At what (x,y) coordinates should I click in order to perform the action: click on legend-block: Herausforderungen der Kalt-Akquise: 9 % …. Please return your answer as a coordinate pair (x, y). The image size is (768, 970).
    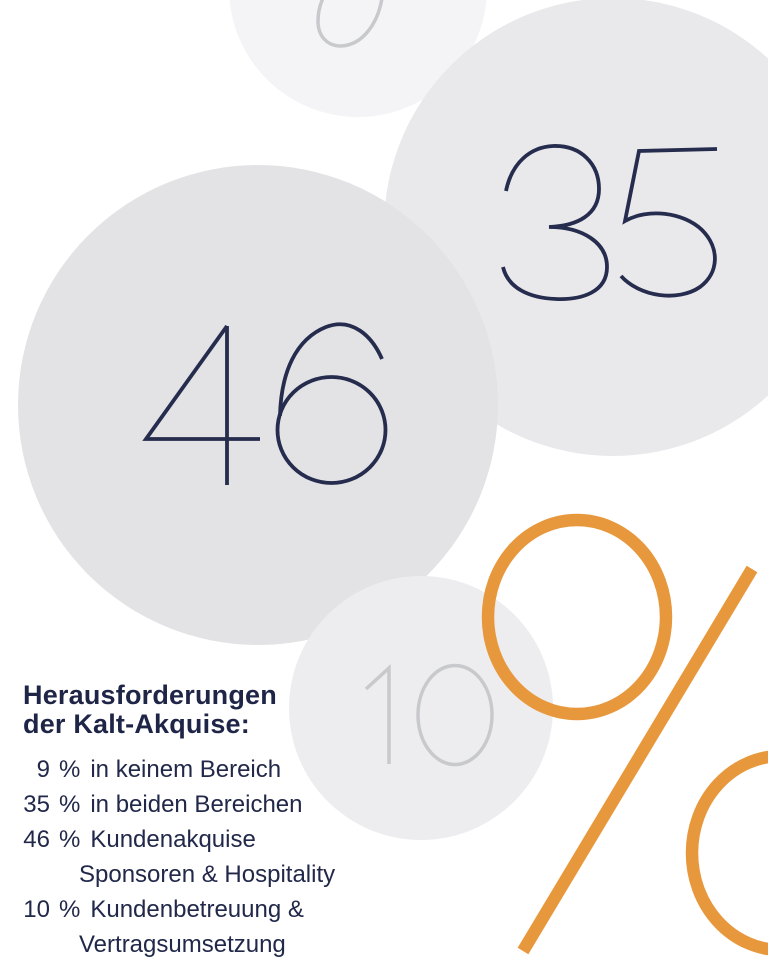
    Looking at the image, I should click on (203, 821).